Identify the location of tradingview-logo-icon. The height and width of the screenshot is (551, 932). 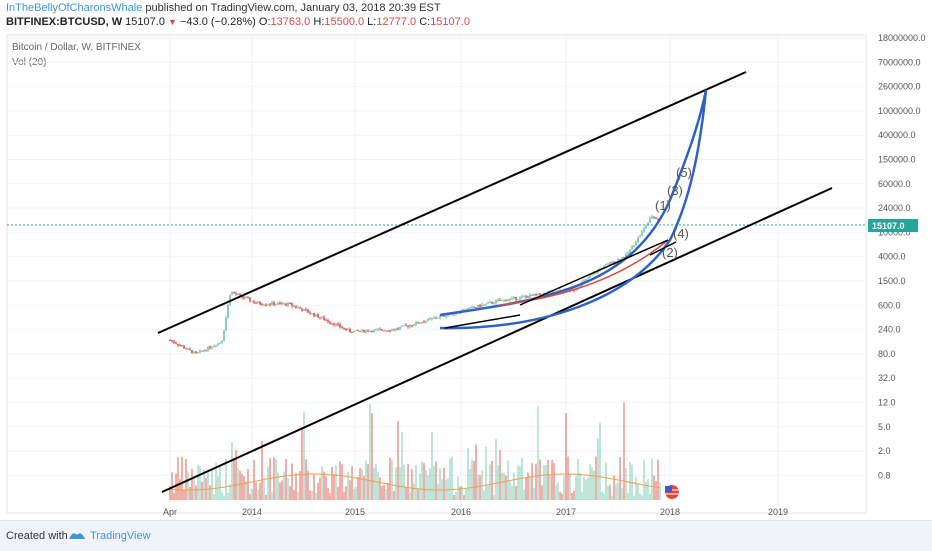
(77, 536).